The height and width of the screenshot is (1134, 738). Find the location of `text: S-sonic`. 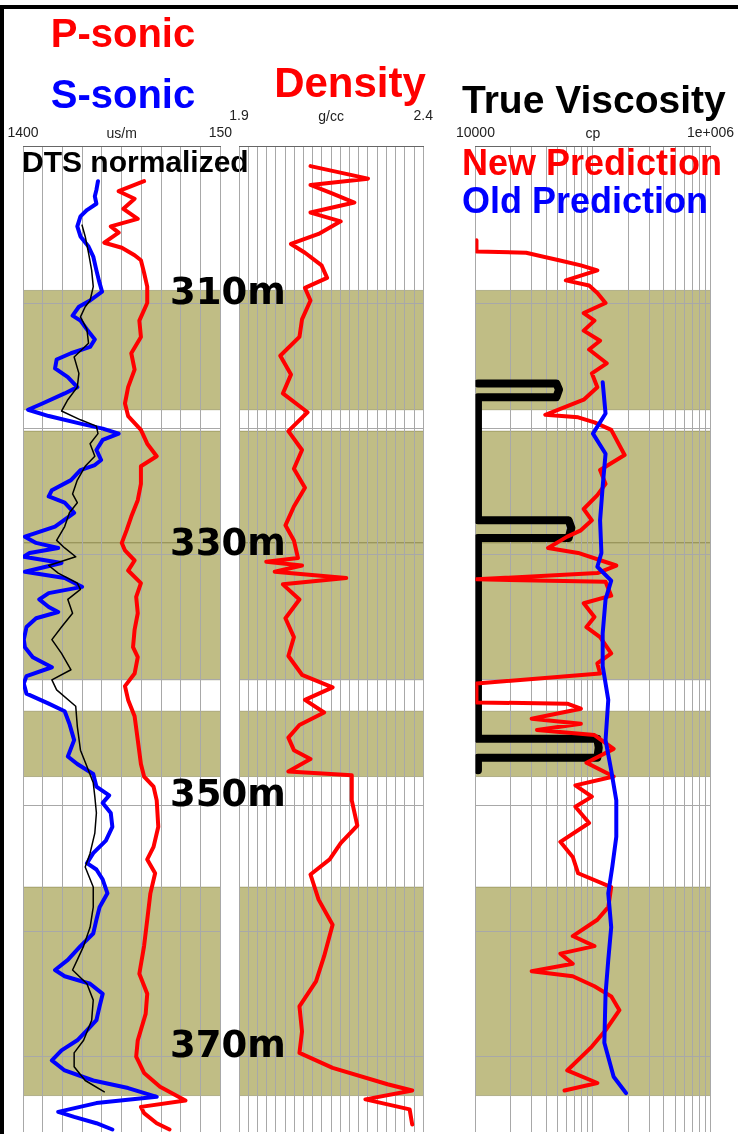

text: S-sonic is located at coordinates (123, 94).